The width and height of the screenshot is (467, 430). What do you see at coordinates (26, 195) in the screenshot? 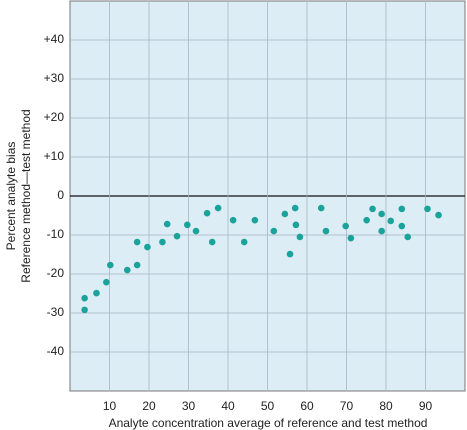
I see `y-axis-label: Reference method—test method` at bounding box center [26, 195].